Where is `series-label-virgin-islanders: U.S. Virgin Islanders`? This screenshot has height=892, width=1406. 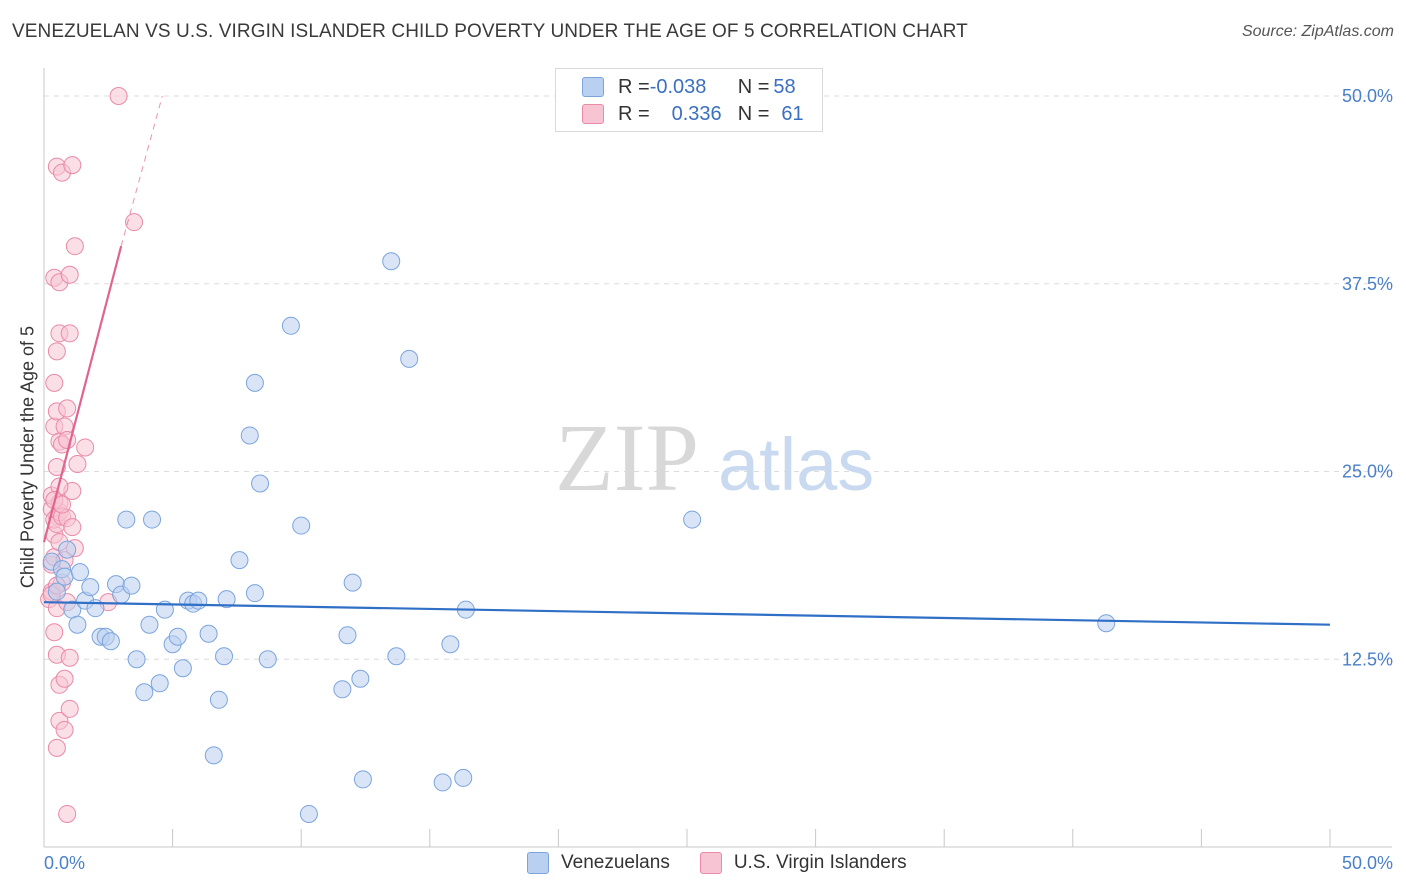
series-label-virgin-islanders: U.S. Virgin Islanders is located at coordinates (820, 862).